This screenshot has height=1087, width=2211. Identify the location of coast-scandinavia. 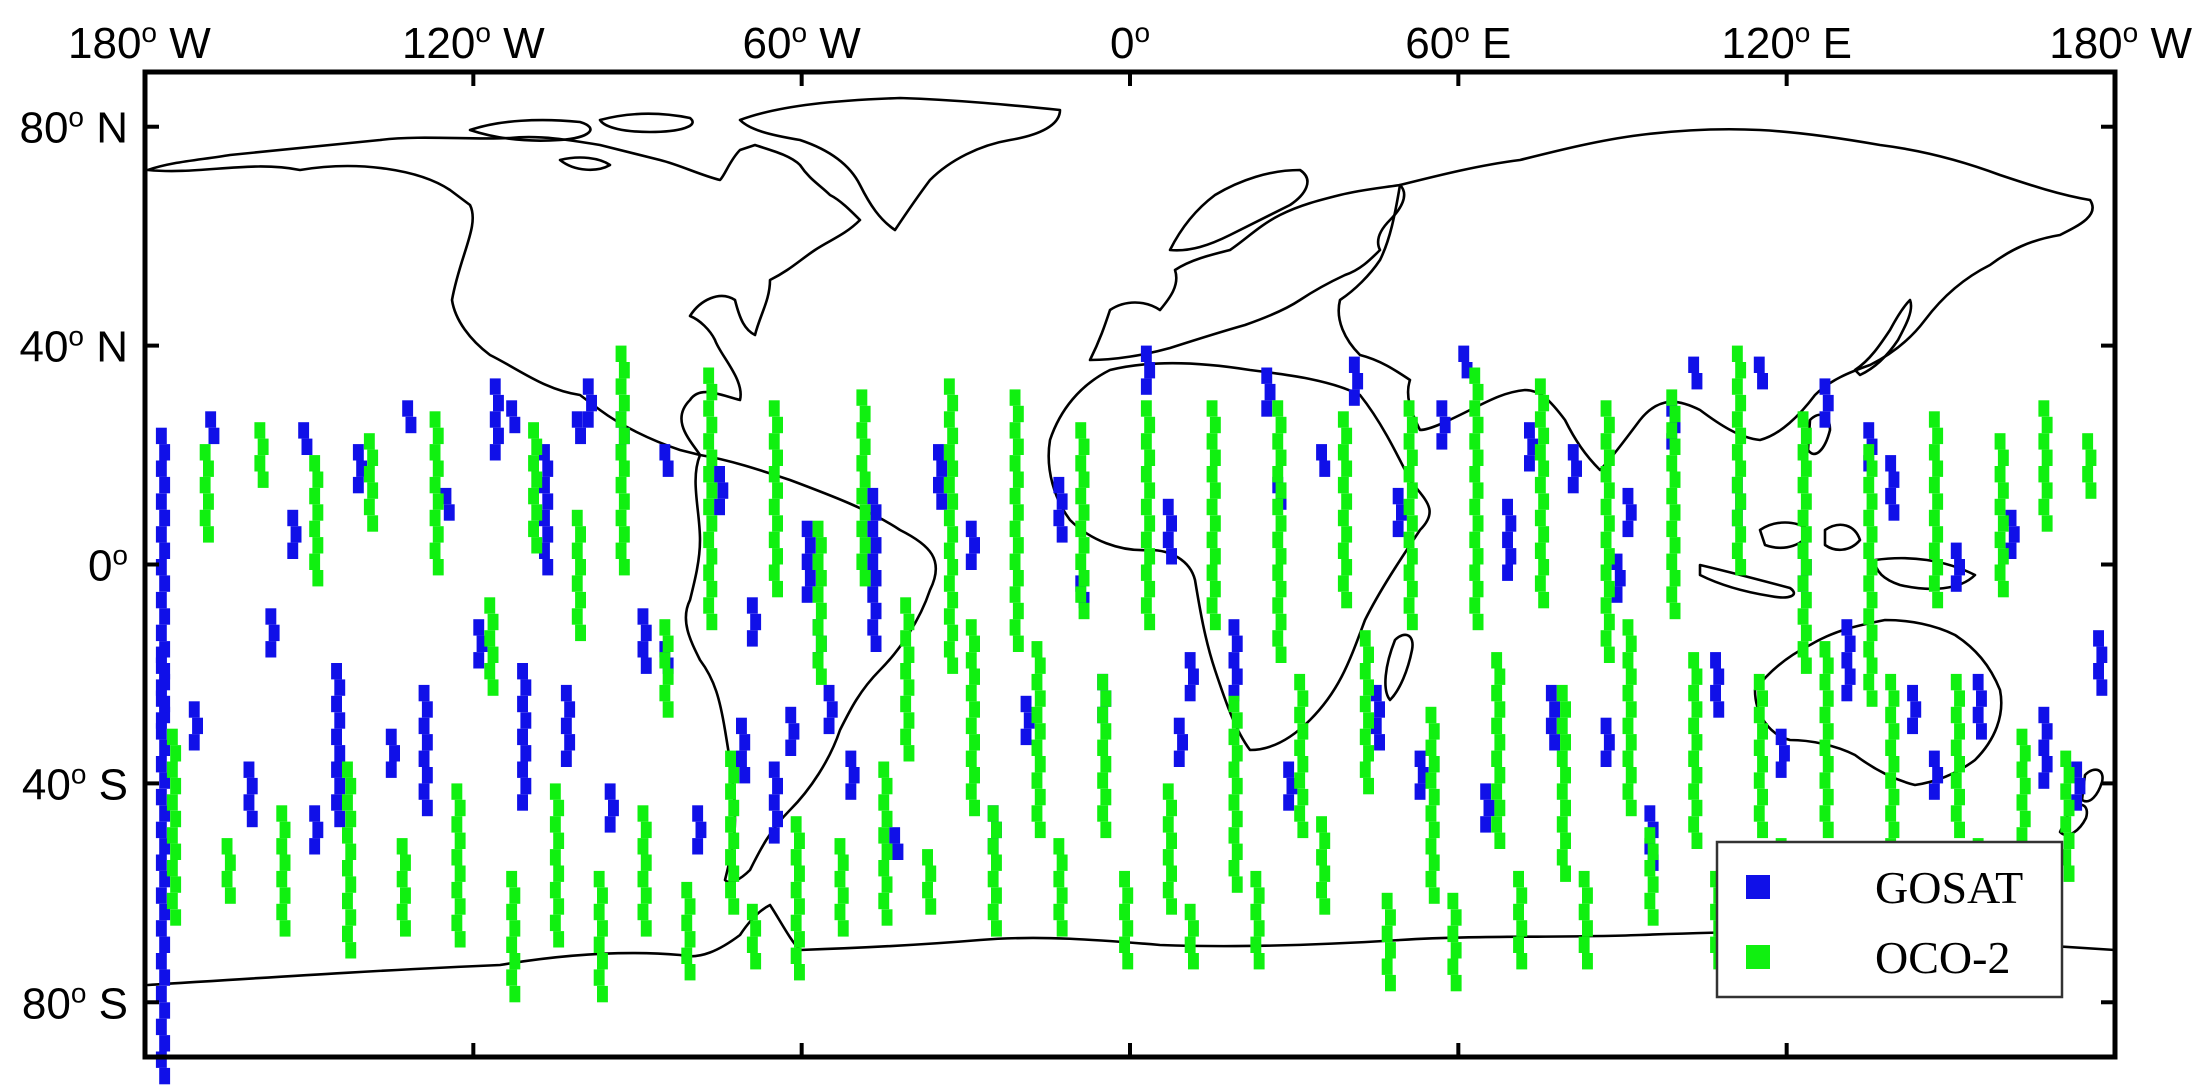
(1238, 210).